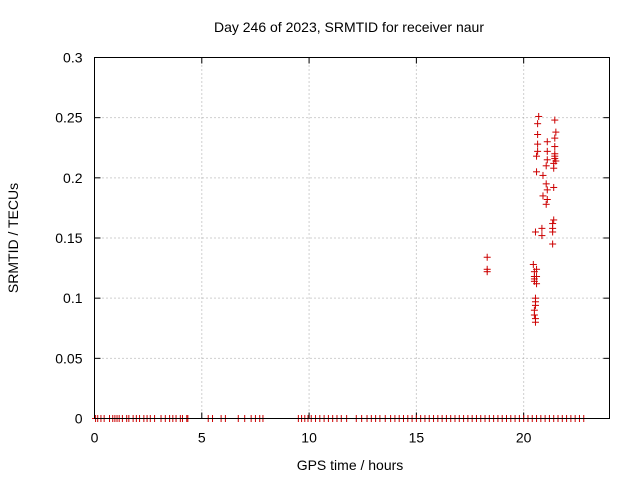 The image size is (640, 480). Describe the element at coordinates (73, 58) in the screenshot. I see `y-tick-label: 0.3` at that location.